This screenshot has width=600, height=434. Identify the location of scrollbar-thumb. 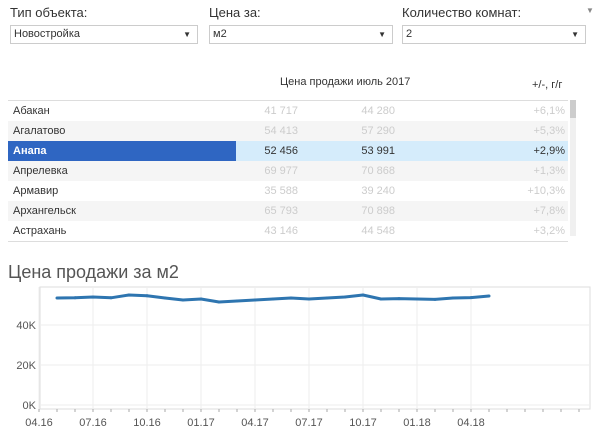
(573, 109).